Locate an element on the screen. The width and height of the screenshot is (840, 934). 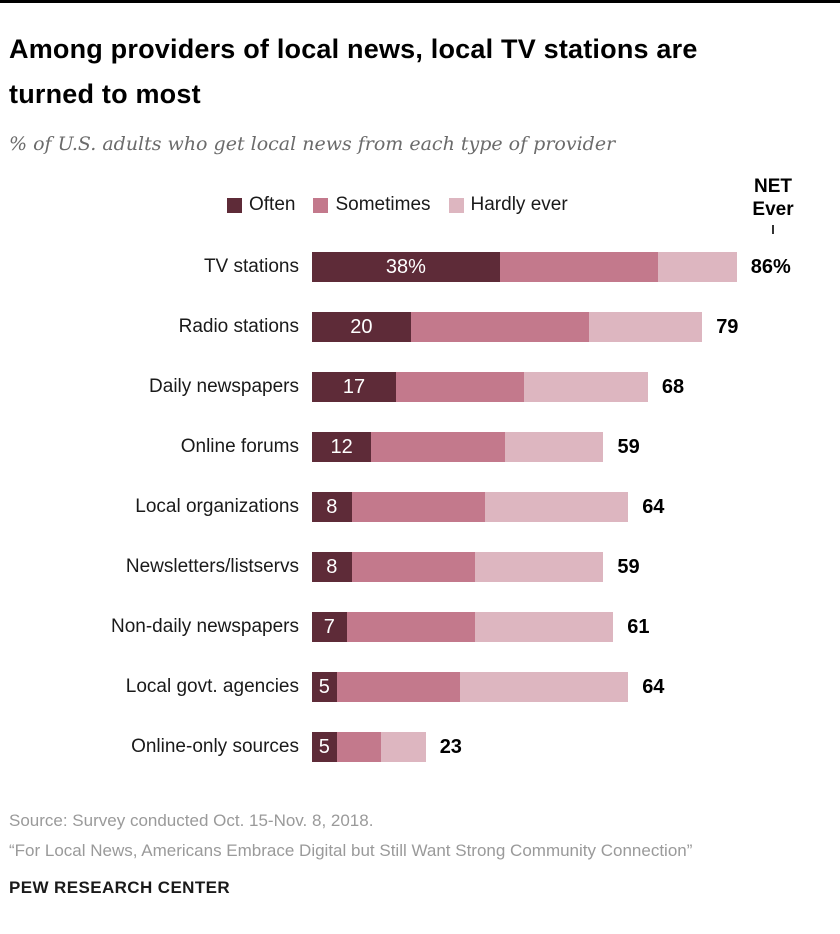
net-value: 61 is located at coordinates (638, 626).